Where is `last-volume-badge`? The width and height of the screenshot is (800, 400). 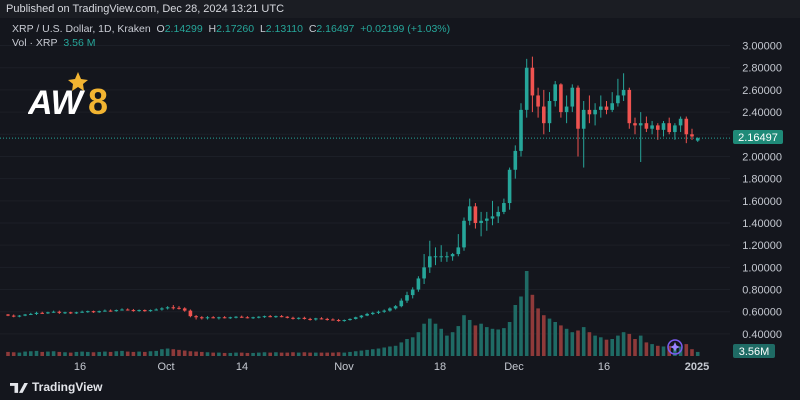 last-volume-badge is located at coordinates (754, 351).